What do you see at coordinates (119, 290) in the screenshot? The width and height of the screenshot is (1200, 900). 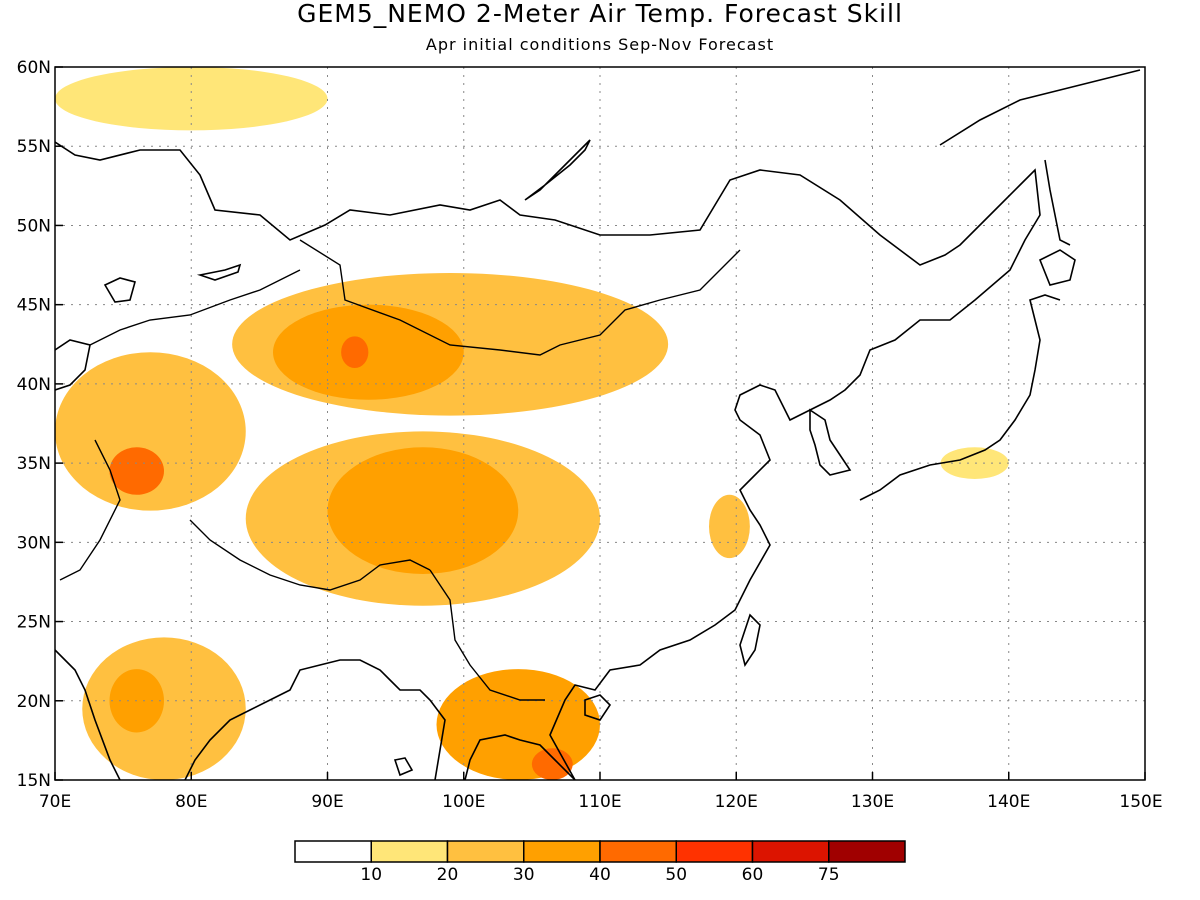 I see `coastline-aral` at bounding box center [119, 290].